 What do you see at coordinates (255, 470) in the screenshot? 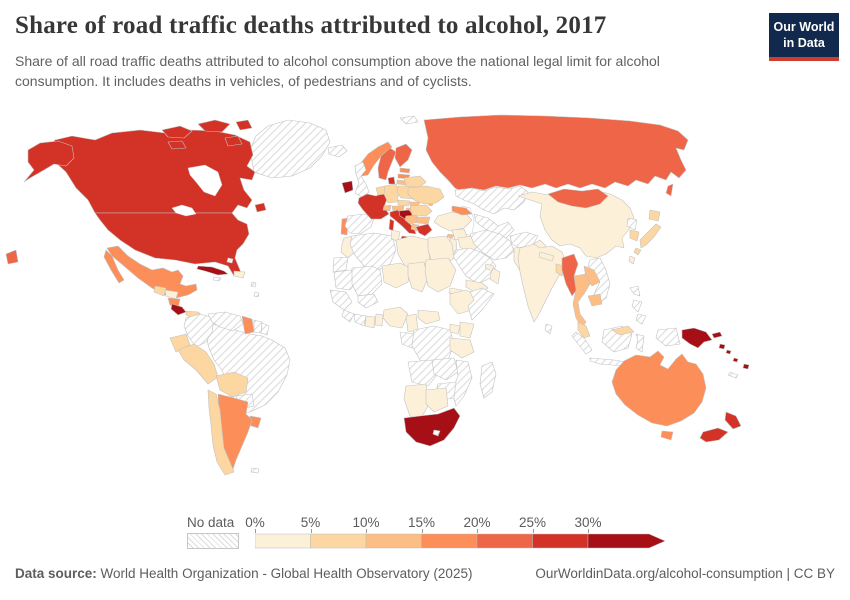
I see `country-falkland-islands` at bounding box center [255, 470].